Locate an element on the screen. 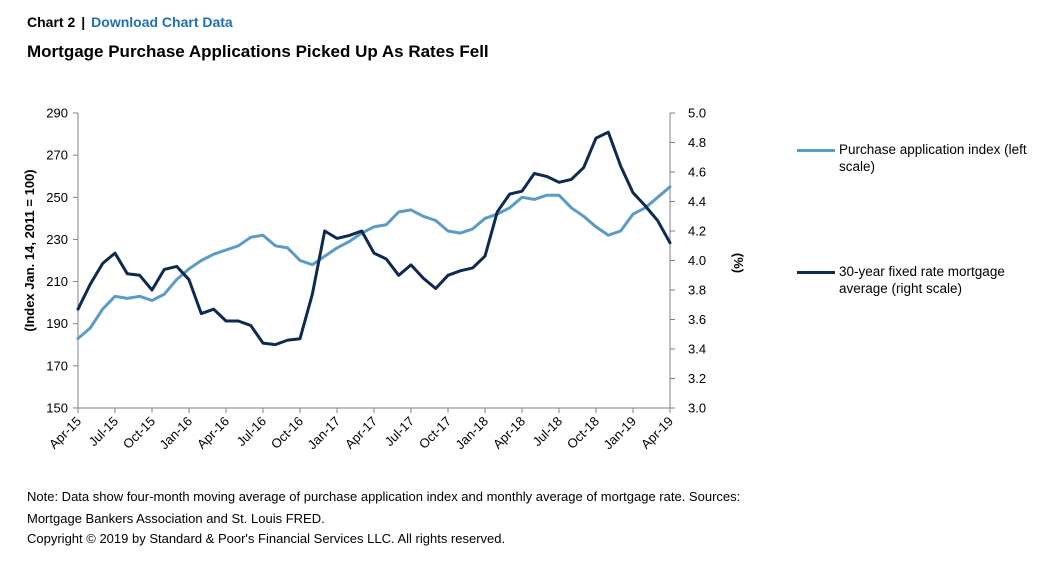 Image resolution: width=1056 pixels, height=563 pixels. x-tick-label: Apr-19 is located at coordinates (657, 433).